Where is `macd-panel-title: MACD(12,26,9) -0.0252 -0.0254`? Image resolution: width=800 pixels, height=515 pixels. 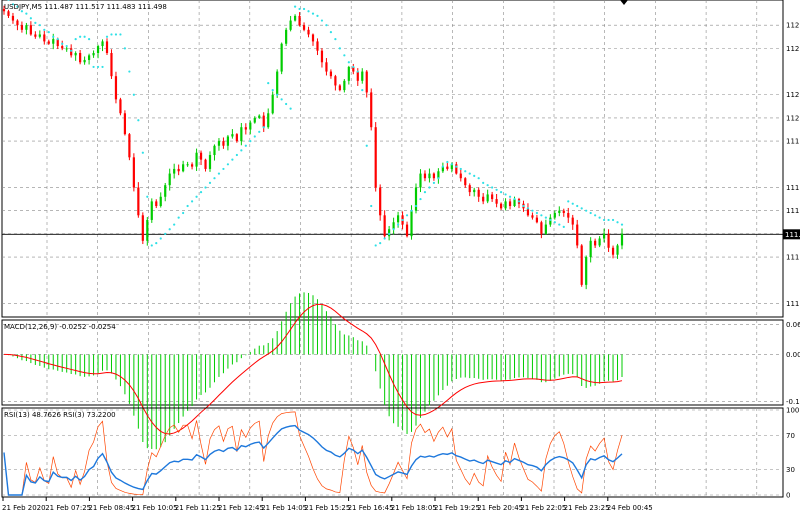
macd-panel-title: MACD(12,26,9) -0.0252 -0.0254 is located at coordinates (60, 327).